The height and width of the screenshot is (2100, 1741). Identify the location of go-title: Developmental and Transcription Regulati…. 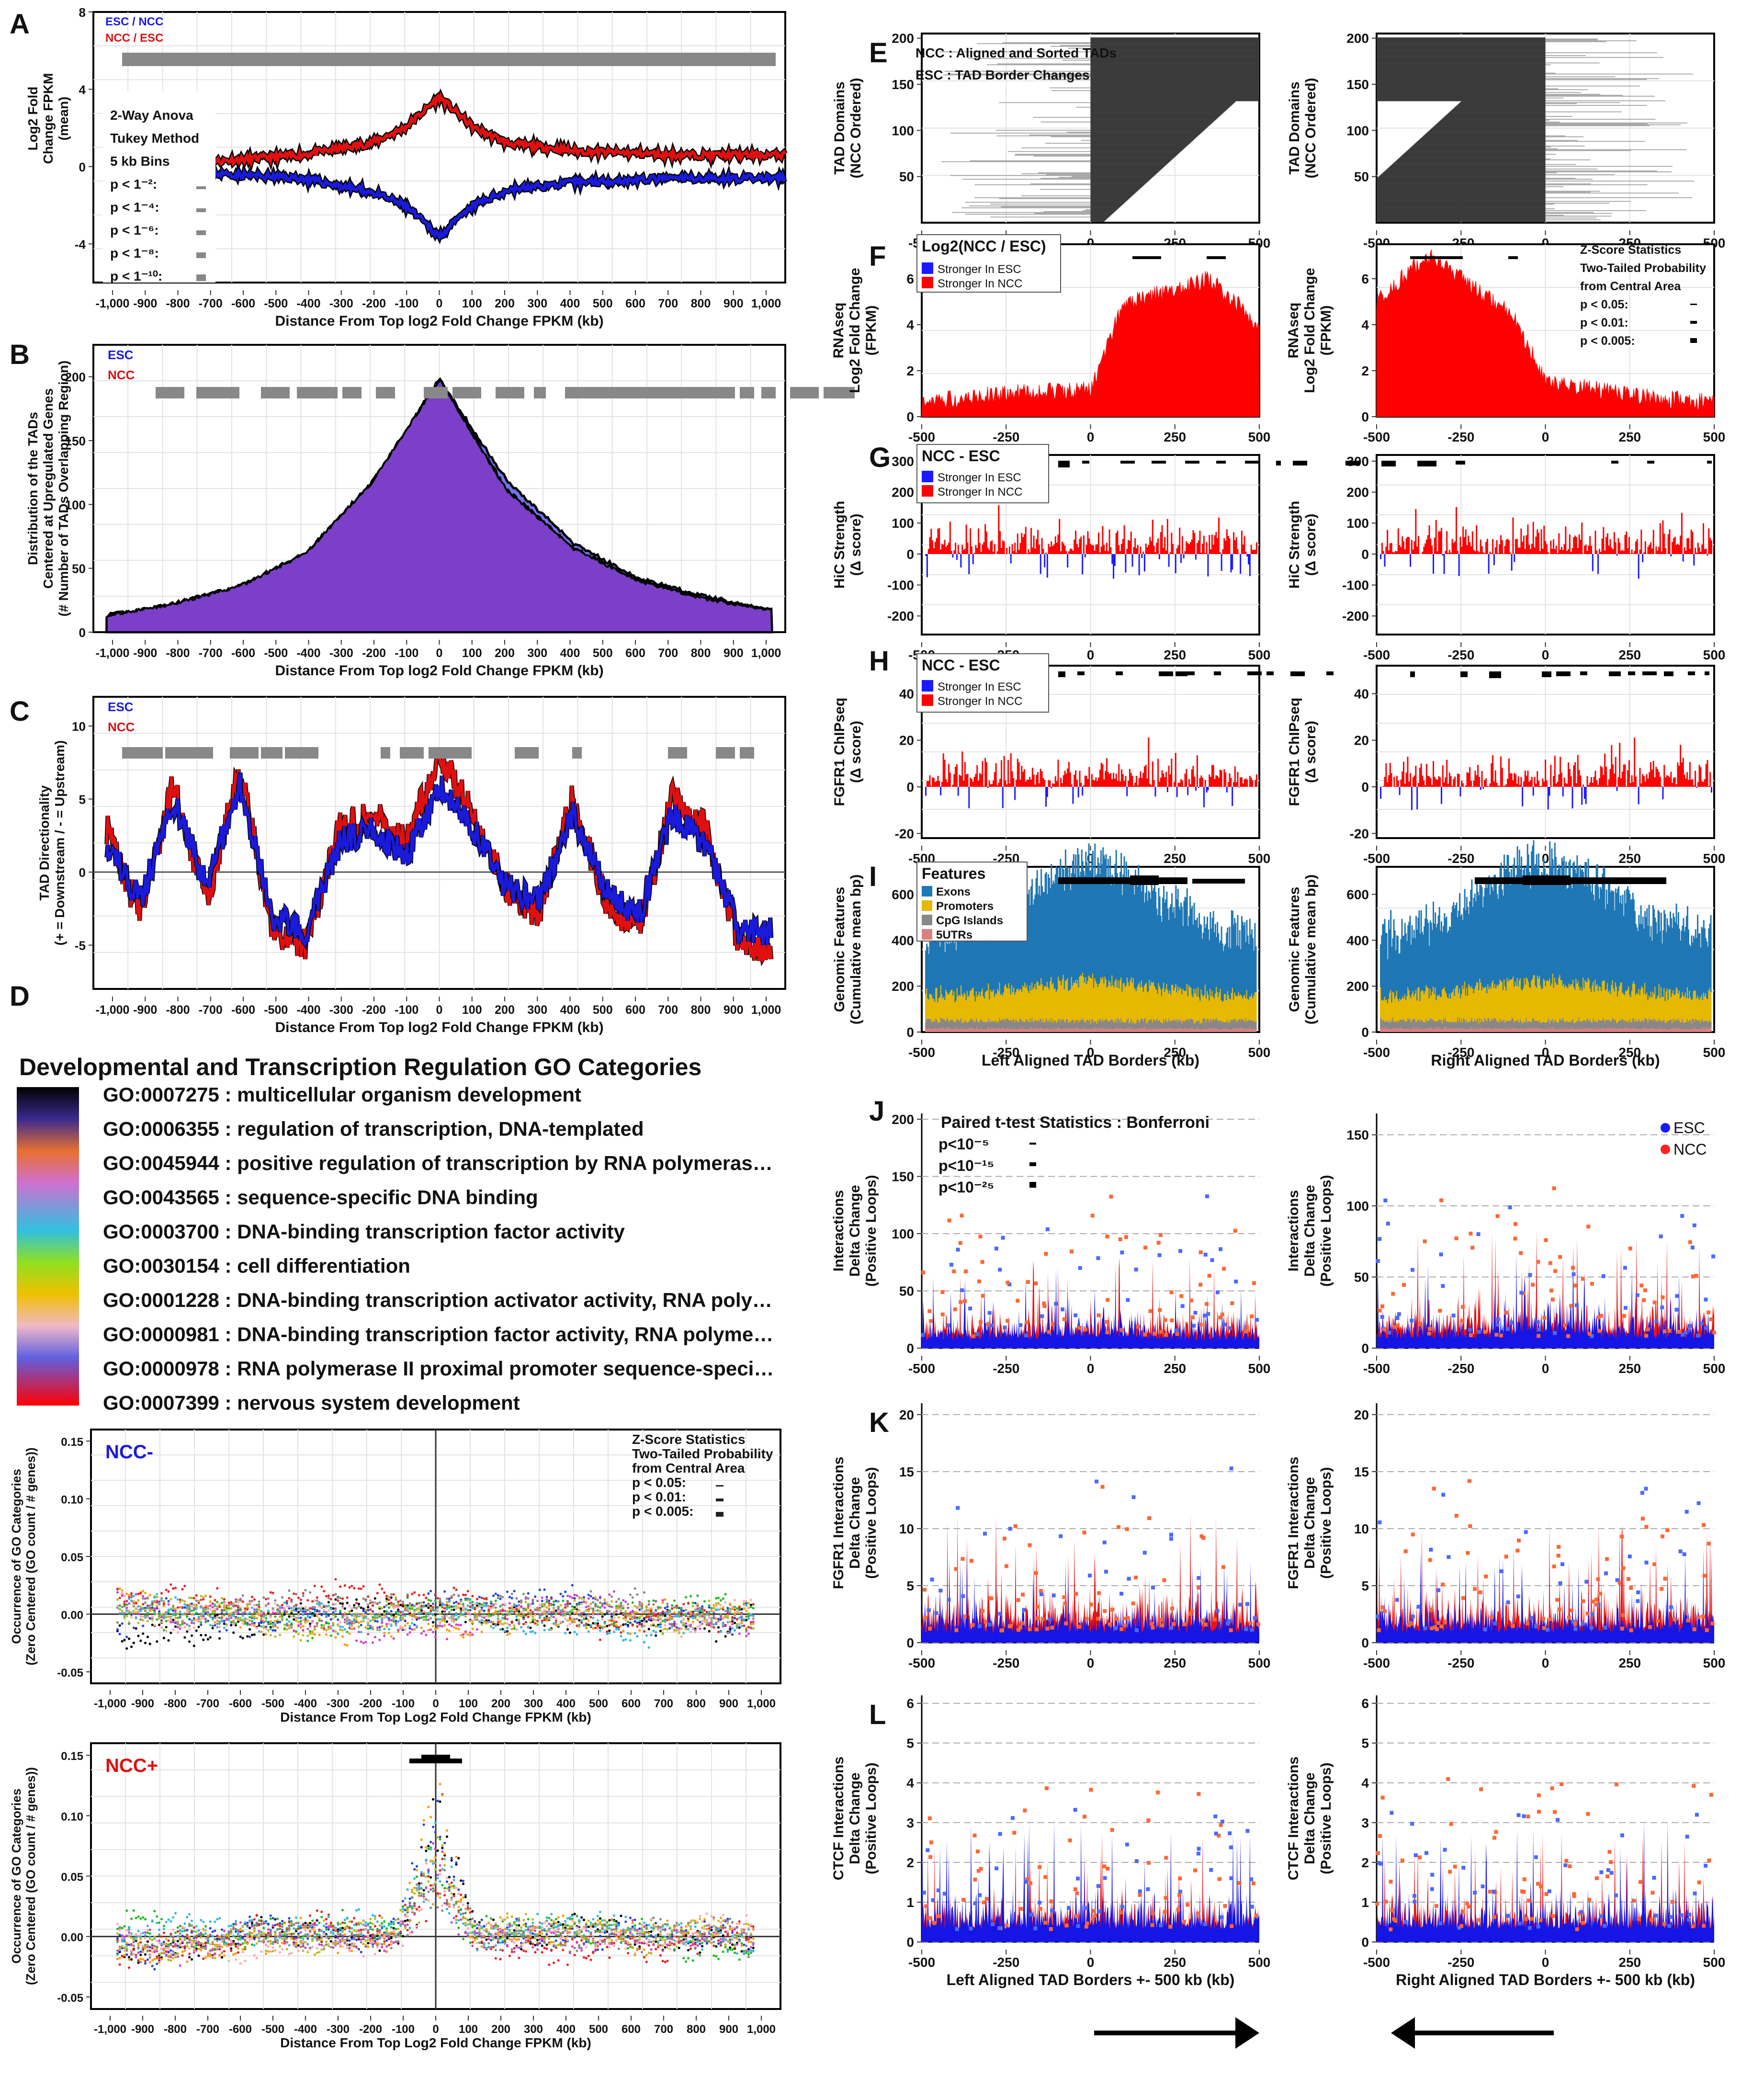
(360, 1067).